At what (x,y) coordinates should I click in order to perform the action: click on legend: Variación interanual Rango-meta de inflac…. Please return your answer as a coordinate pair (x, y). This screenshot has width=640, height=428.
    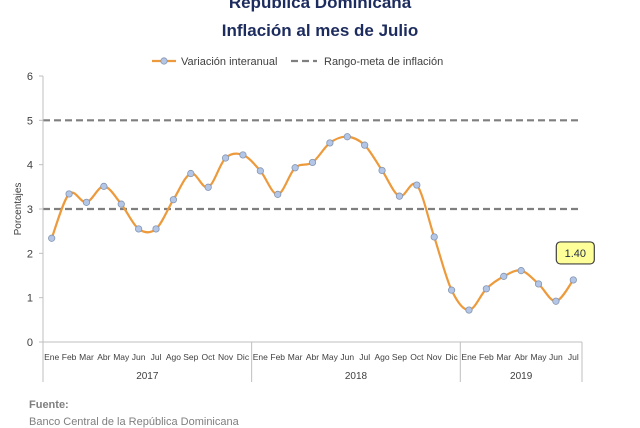
    Looking at the image, I should click on (297, 62).